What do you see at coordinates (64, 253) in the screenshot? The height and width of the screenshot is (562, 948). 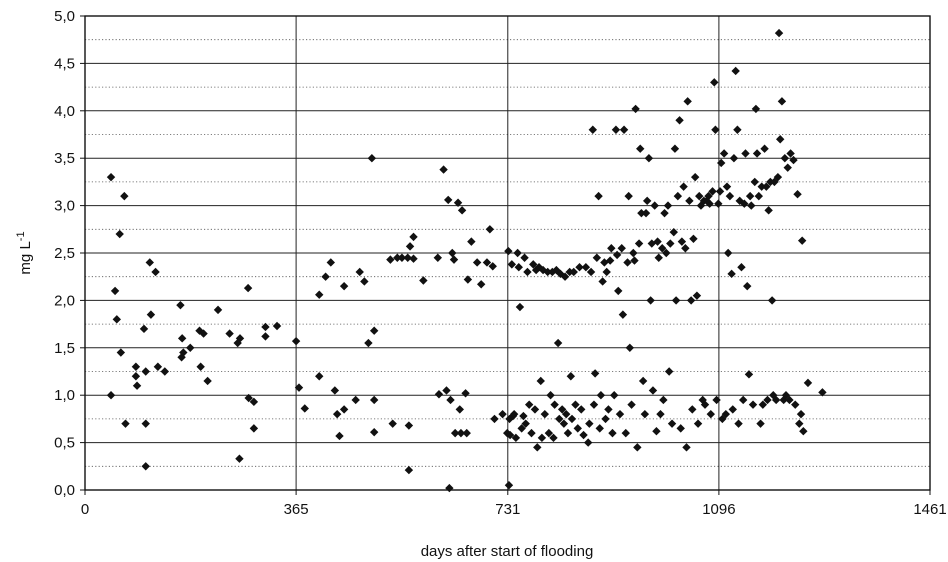 I see `y-tick-label: 2,5` at bounding box center [64, 253].